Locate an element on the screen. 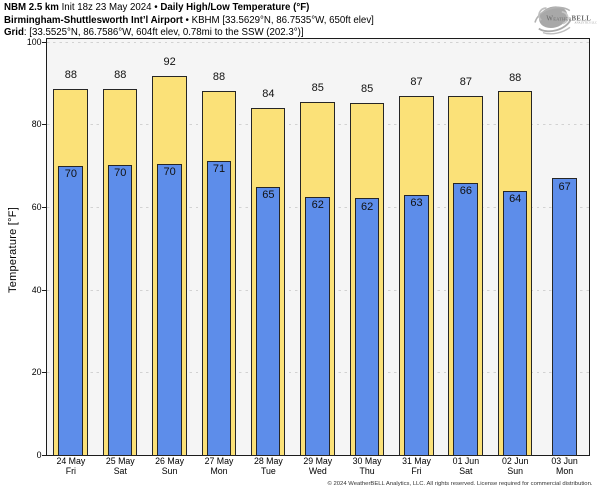 Image resolution: width=600 pixels, height=493 pixels. svg-text: ANALYTICS LLC is located at coordinates (586, 22).